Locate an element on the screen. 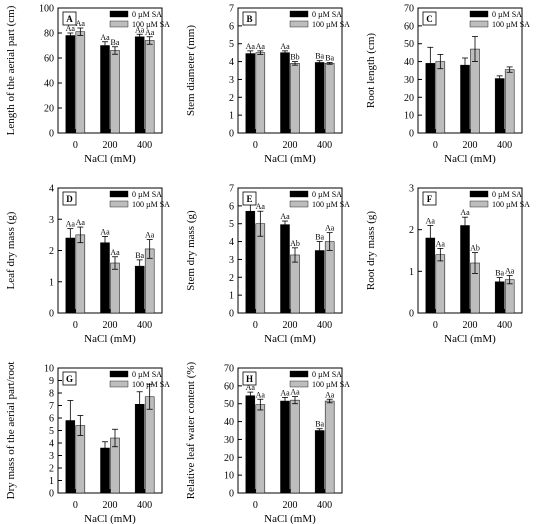  y-tick-label: 70 is located at coordinates (409, 9).